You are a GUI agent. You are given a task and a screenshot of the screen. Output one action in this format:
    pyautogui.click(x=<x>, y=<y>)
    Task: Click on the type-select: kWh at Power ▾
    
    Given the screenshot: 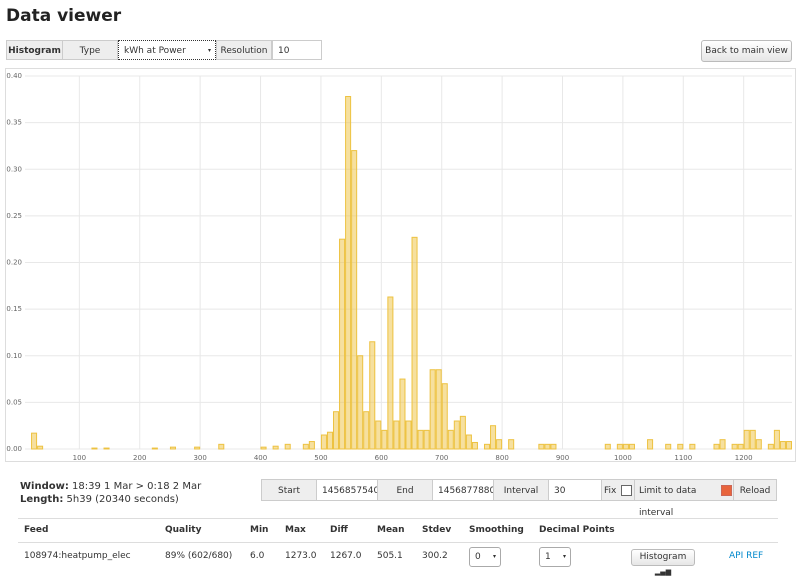 What is the action you would take?
    pyautogui.click(x=167, y=50)
    